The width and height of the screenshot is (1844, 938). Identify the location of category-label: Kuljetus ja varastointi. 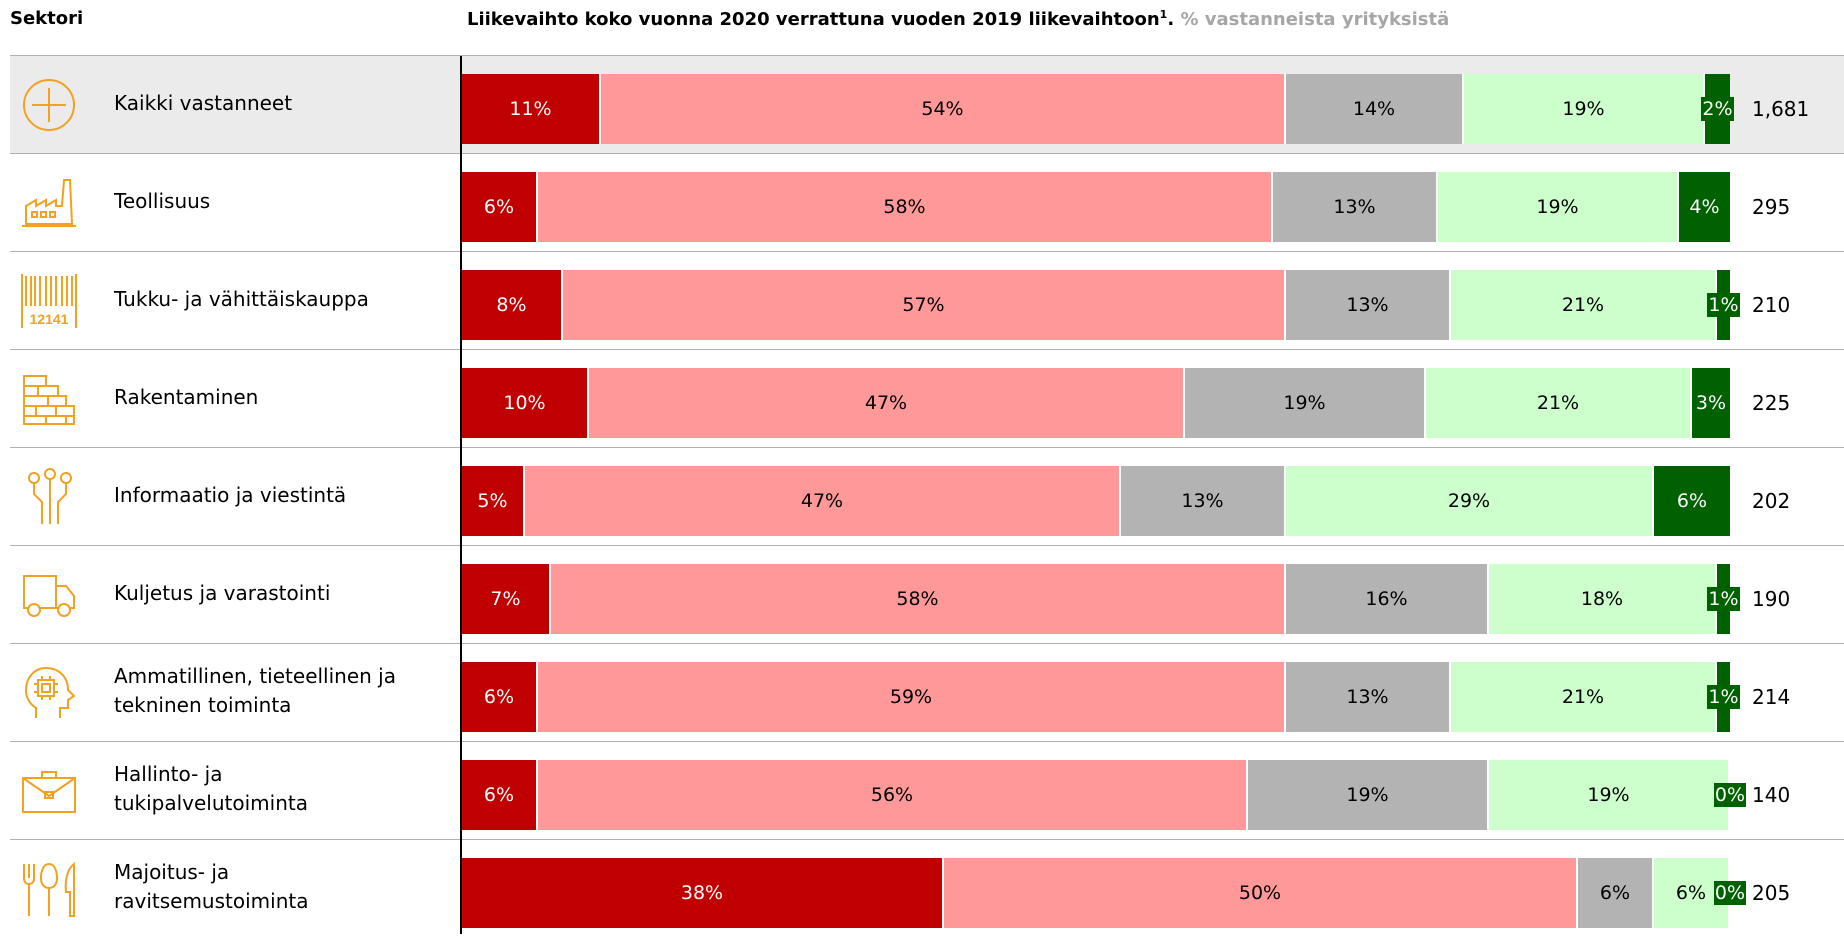
(284, 593).